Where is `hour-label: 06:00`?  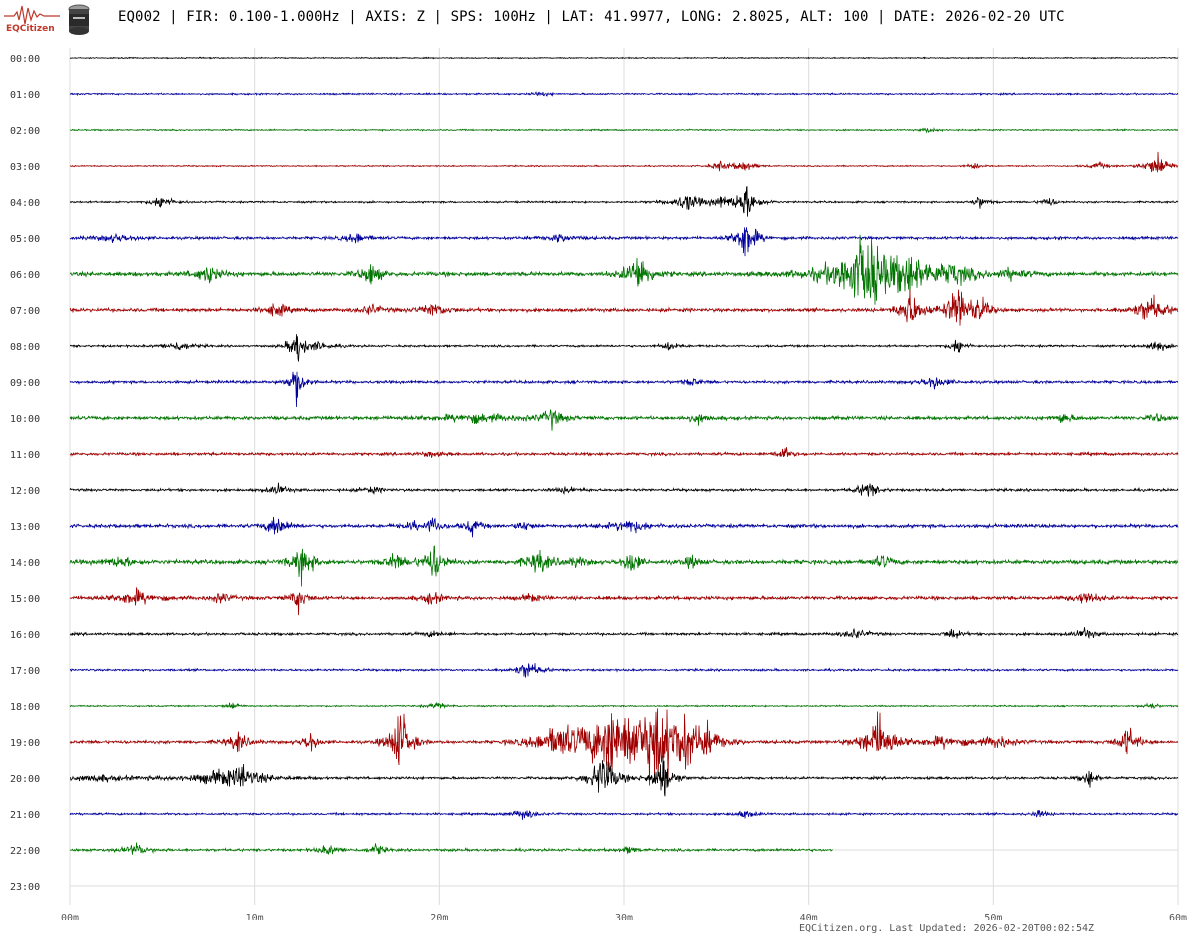
hour-label: 06:00 is located at coordinates (25, 275).